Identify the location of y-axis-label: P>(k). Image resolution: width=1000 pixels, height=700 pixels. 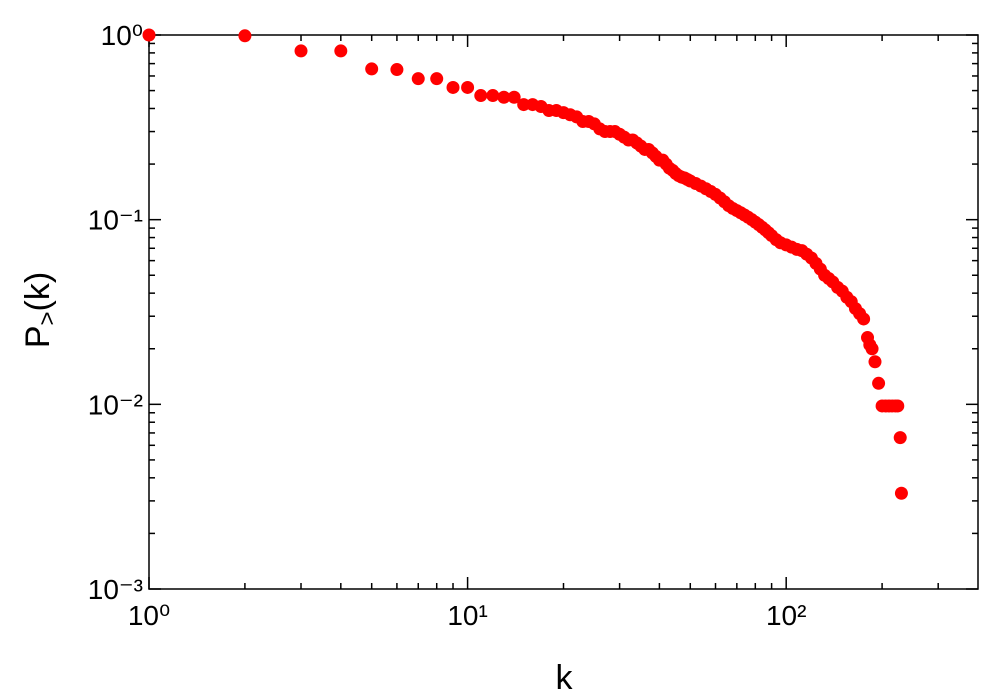
(40, 310).